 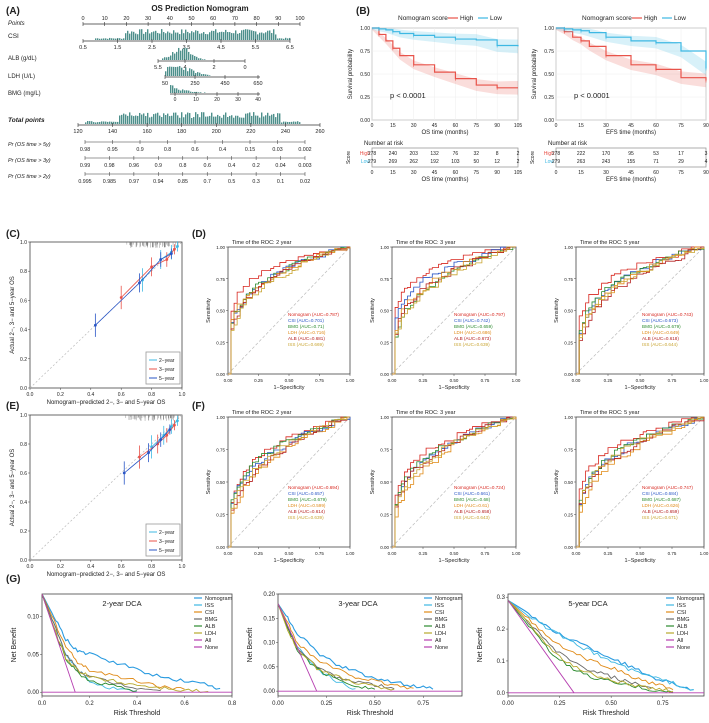 I want to click on calibration-ylabel: Actual 2−, 3− and 5−year OS, so click(x=13, y=488).